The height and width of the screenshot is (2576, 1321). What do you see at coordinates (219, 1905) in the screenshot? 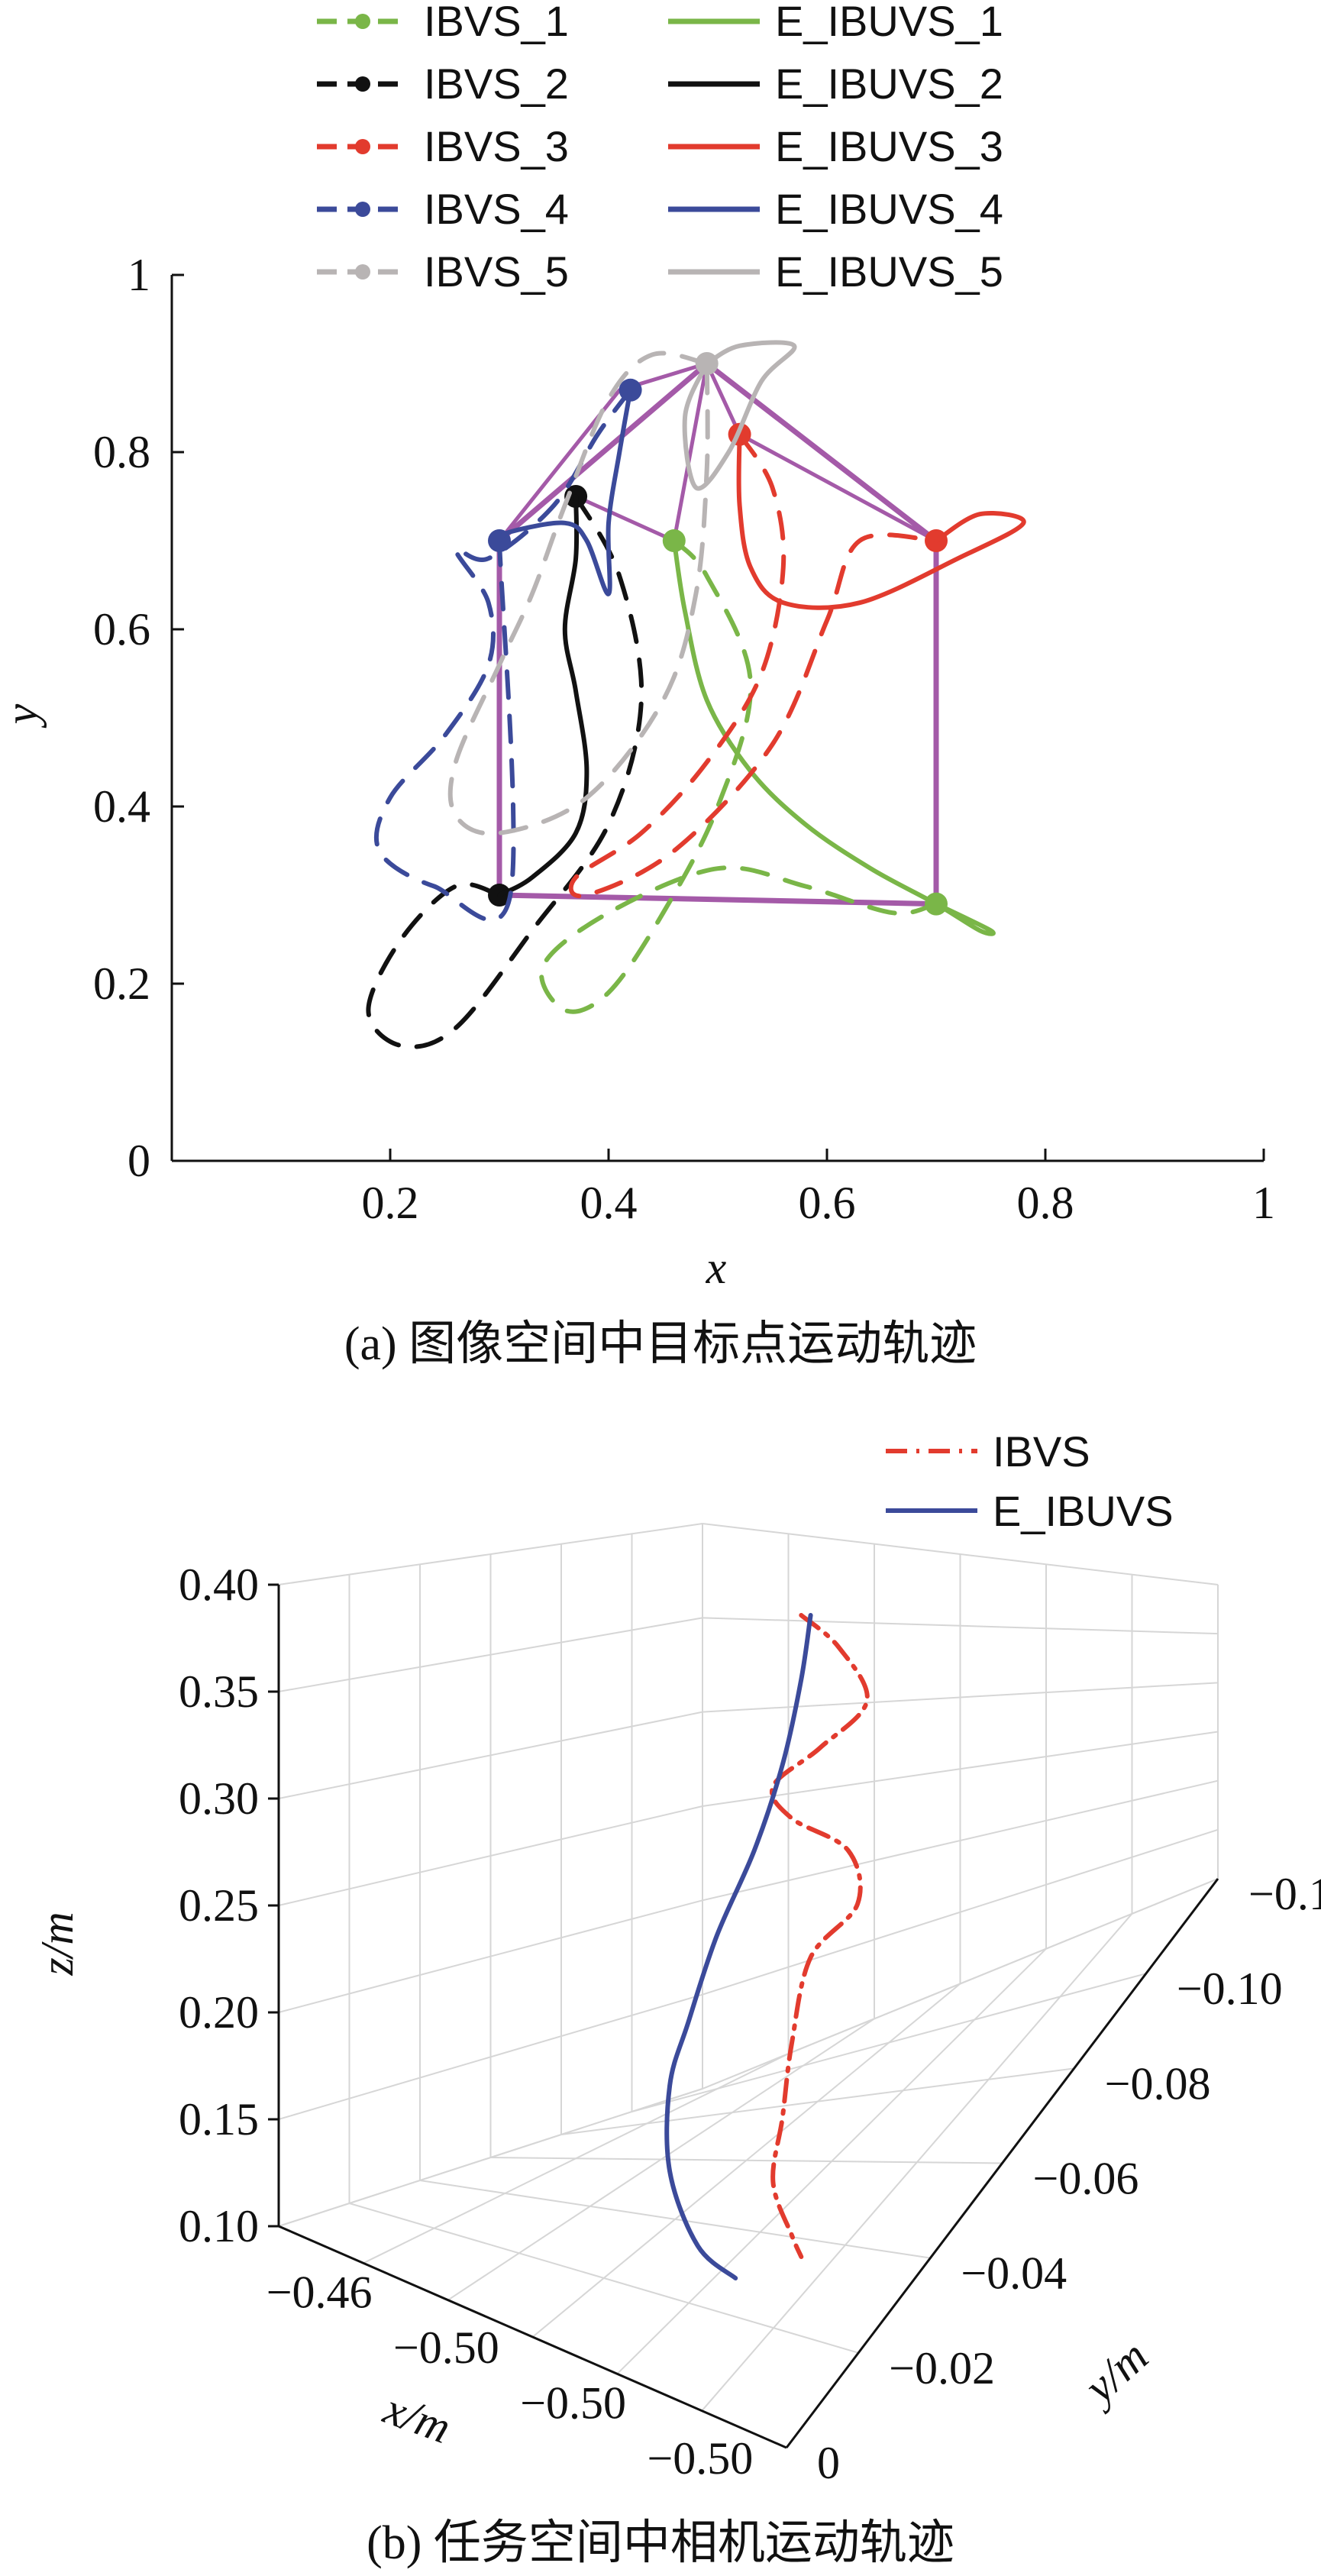
I see `z-tick-label: 0.25` at bounding box center [219, 1905].